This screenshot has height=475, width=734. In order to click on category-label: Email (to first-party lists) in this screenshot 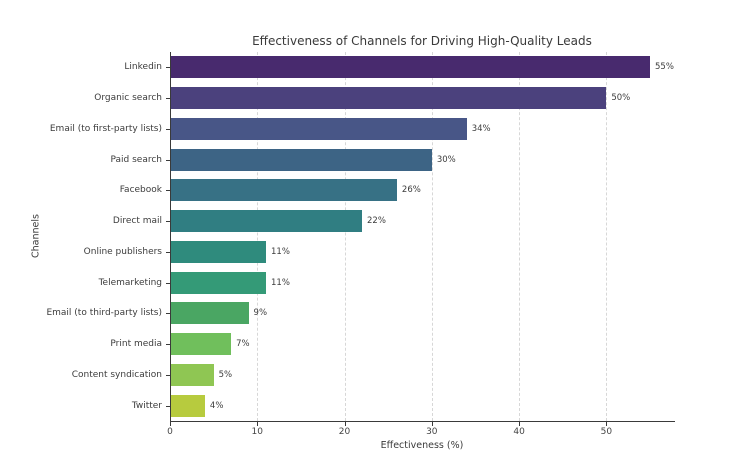, I will do `click(105, 128)`.